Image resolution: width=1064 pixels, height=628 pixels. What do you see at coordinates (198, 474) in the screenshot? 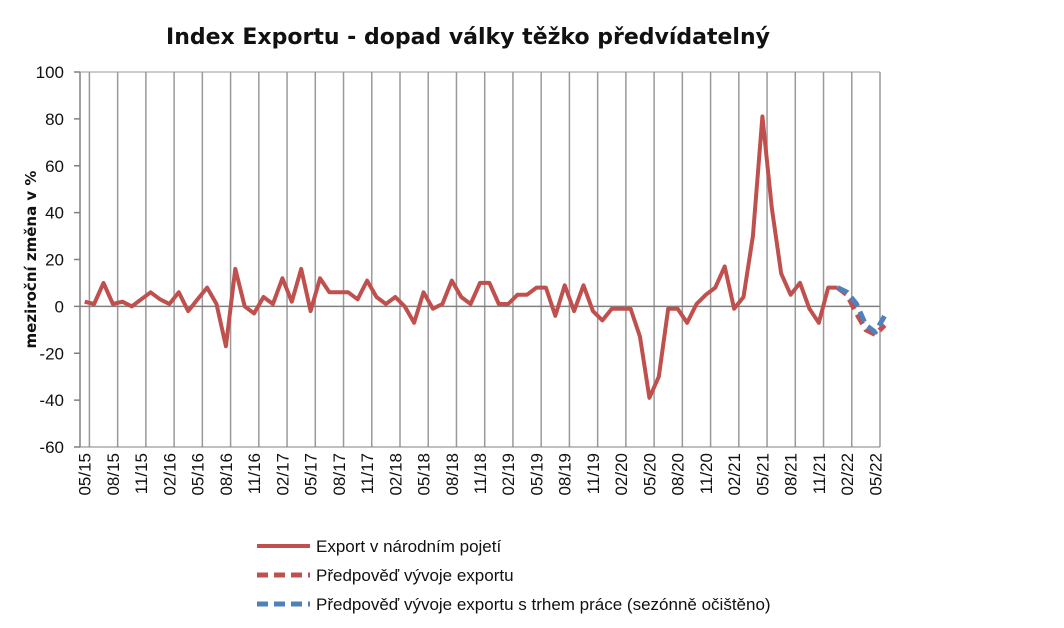
I see `x-tick-label: 05/16` at bounding box center [198, 474].